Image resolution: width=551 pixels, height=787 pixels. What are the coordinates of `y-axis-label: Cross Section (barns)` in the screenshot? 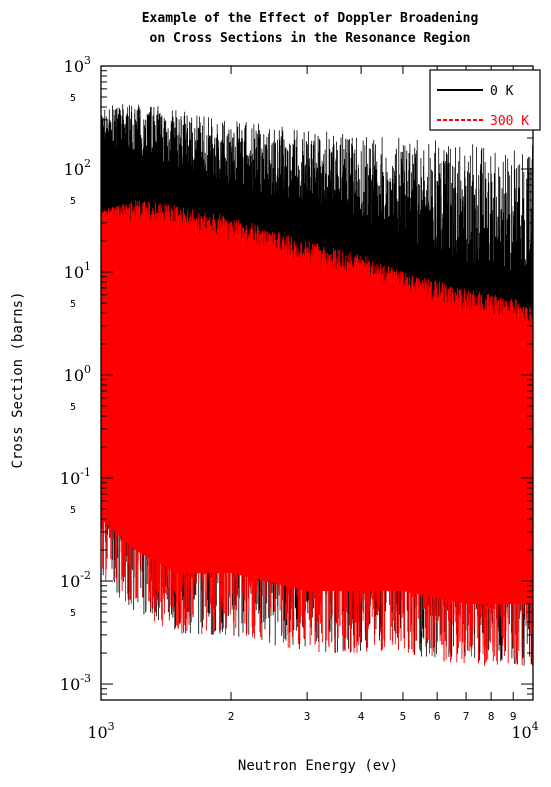 It's located at (18, 379).